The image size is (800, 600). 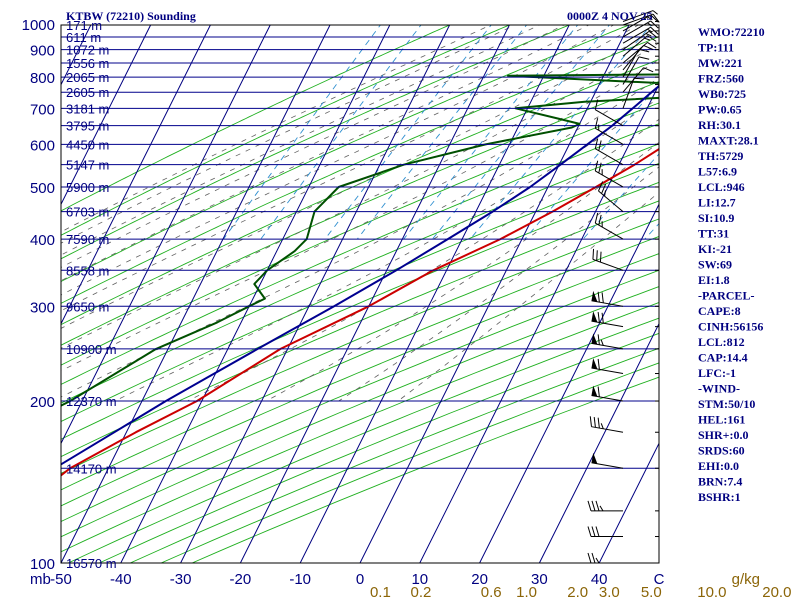 What do you see at coordinates (419, 579) in the screenshot?
I see `temperature-tick-label: 10` at bounding box center [419, 579].